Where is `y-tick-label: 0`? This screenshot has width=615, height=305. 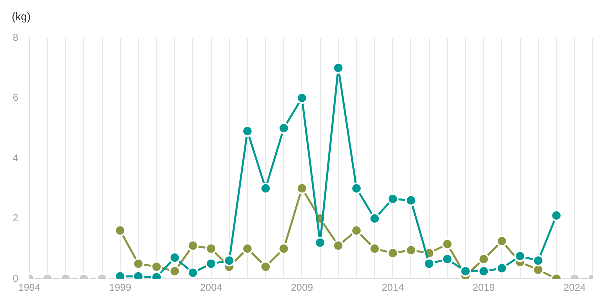 y-tick-label: 0 is located at coordinates (16, 279).